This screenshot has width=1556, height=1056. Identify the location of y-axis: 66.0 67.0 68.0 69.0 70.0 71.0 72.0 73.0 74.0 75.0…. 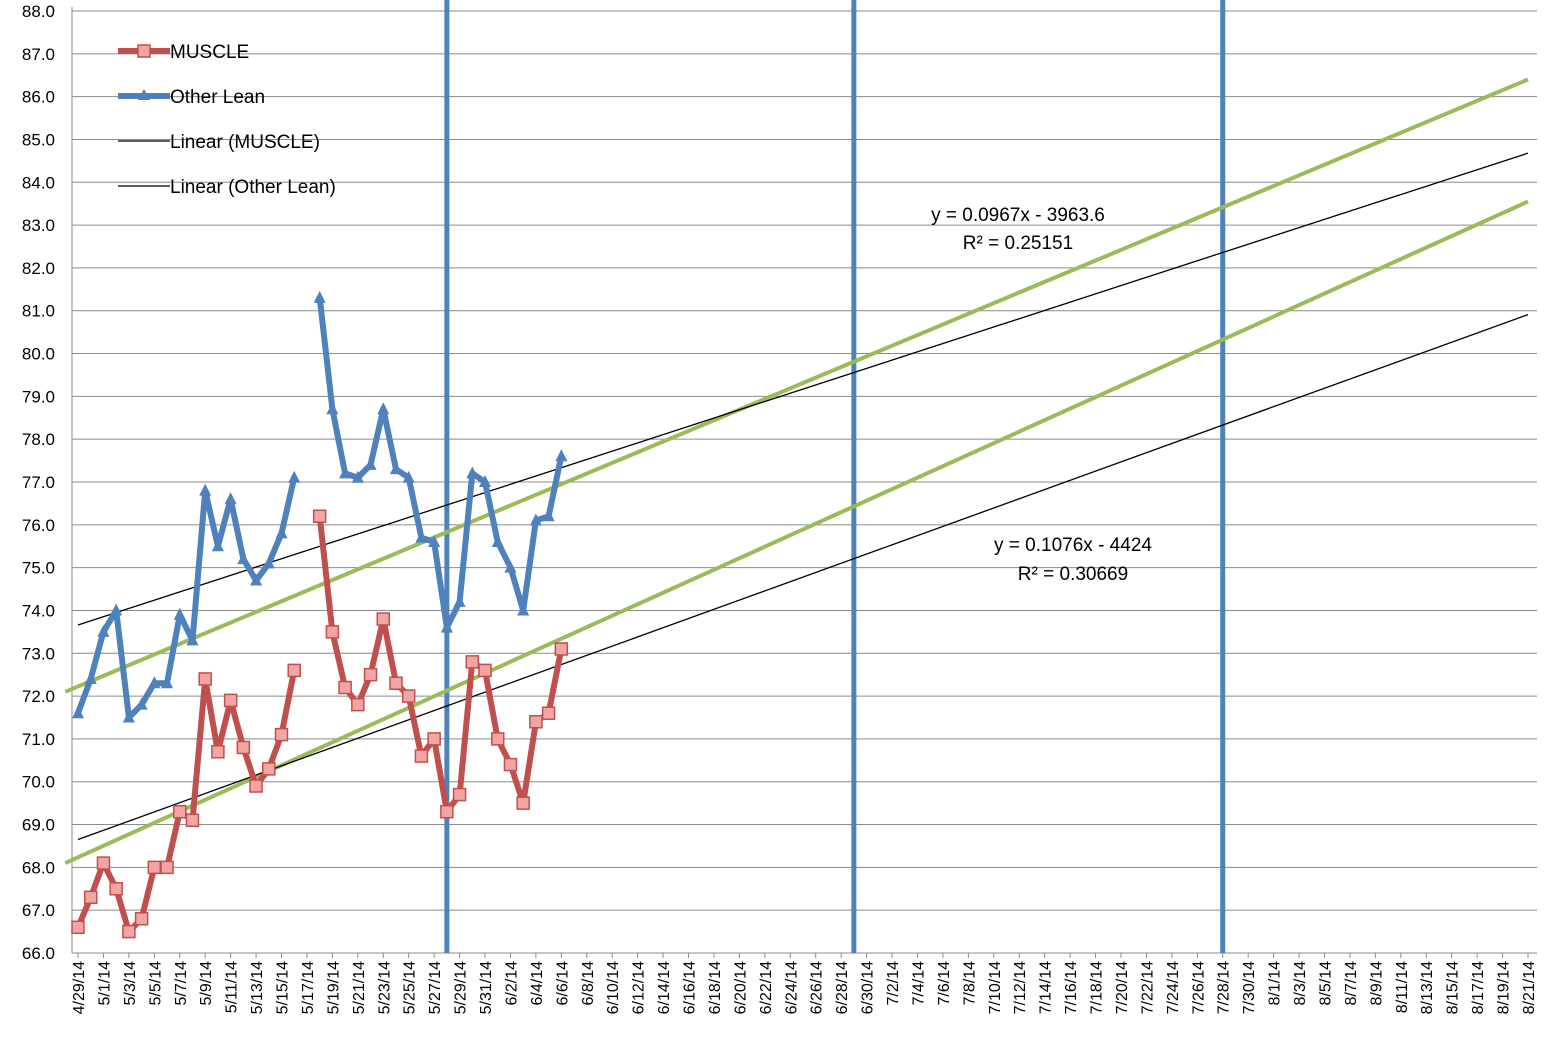
(47, 482).